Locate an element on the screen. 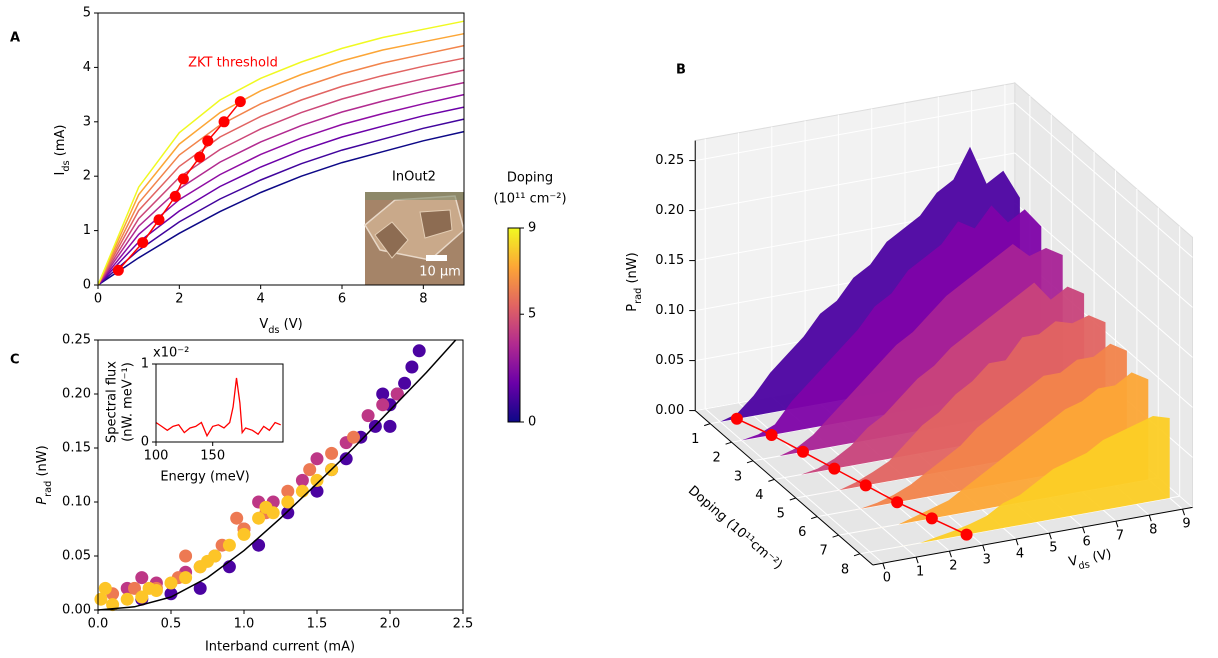 This screenshot has height=658, width=1218. y-tick-label: 0.10 is located at coordinates (76, 502).